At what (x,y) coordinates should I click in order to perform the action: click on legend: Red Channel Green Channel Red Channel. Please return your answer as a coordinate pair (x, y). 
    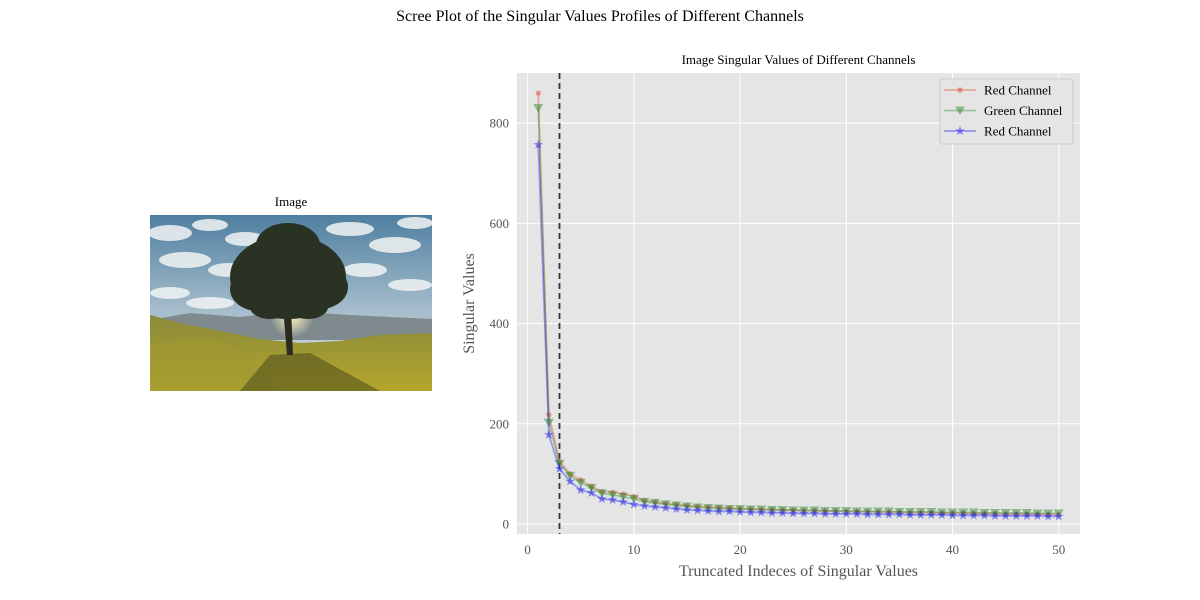
    Looking at the image, I should click on (1006, 111).